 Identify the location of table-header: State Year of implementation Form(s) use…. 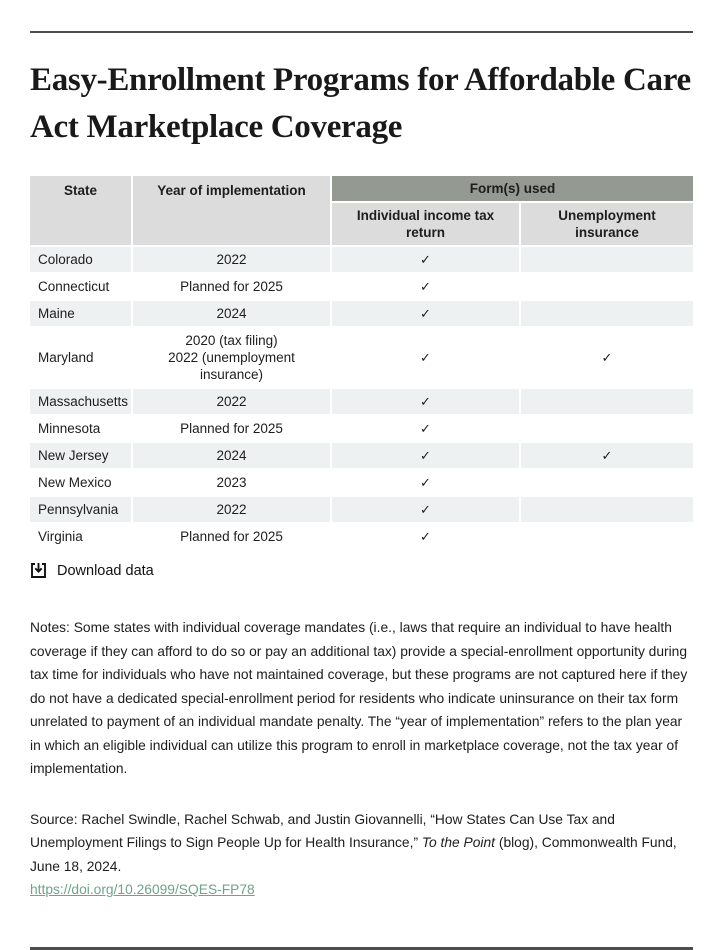
(362, 211).